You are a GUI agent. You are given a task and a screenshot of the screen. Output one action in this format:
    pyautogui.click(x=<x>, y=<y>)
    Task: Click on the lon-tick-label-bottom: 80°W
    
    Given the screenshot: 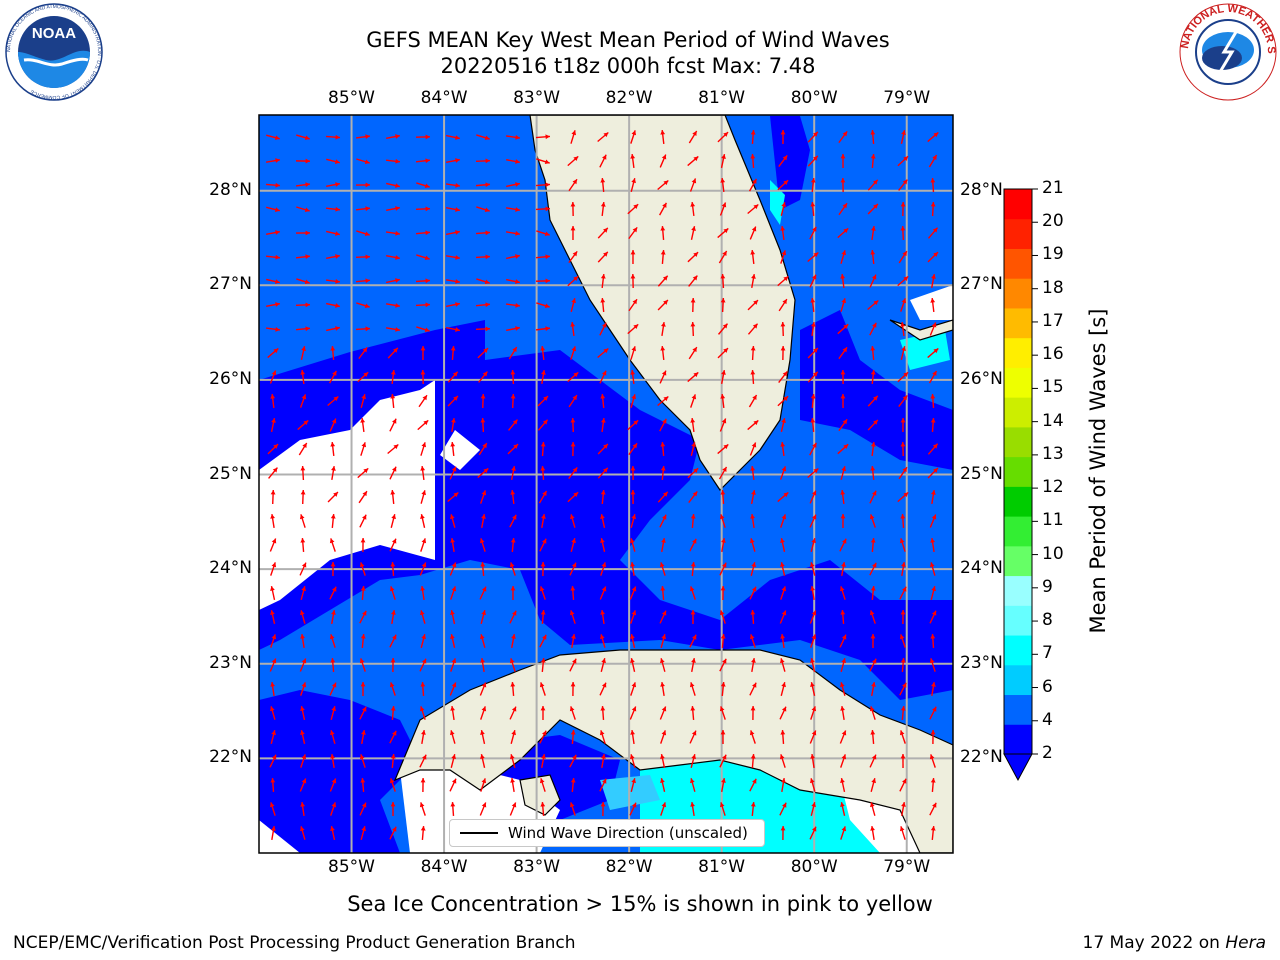 What is the action you would take?
    pyautogui.click(x=814, y=867)
    